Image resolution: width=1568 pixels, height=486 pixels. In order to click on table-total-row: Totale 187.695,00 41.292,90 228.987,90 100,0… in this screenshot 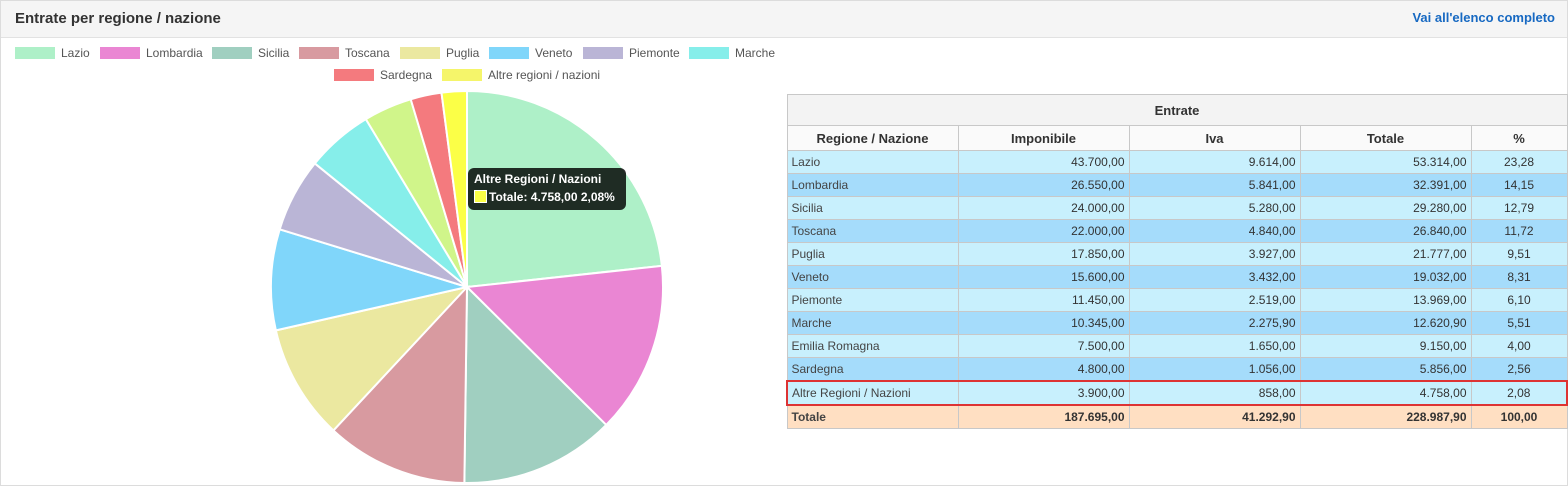, I will do `click(1177, 416)`.